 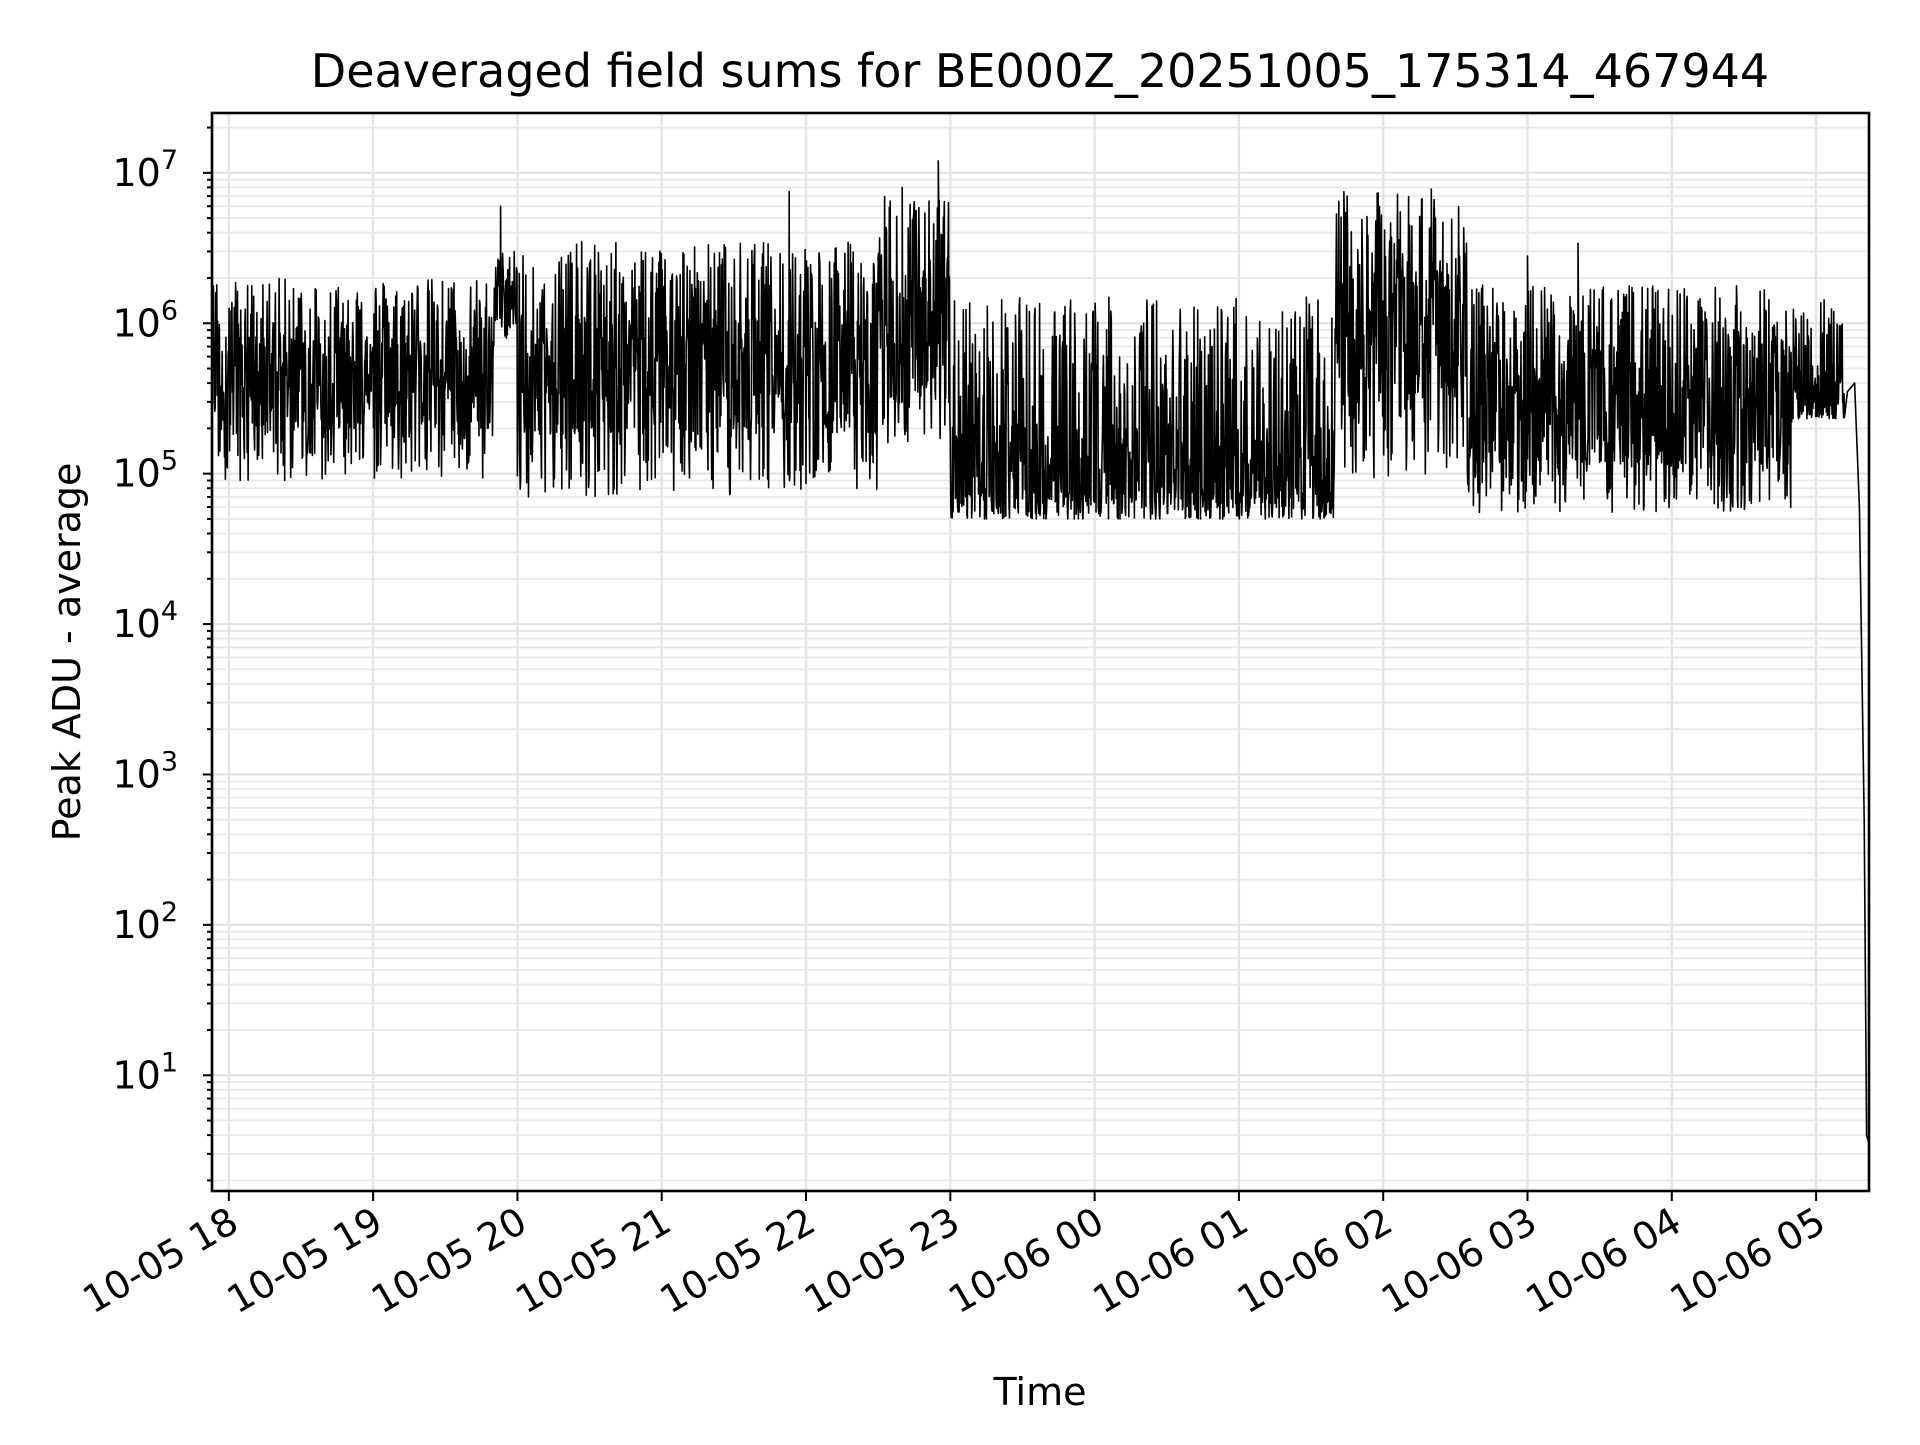 What do you see at coordinates (882, 1261) in the screenshot?
I see `x-tick-label: 10-05 23` at bounding box center [882, 1261].